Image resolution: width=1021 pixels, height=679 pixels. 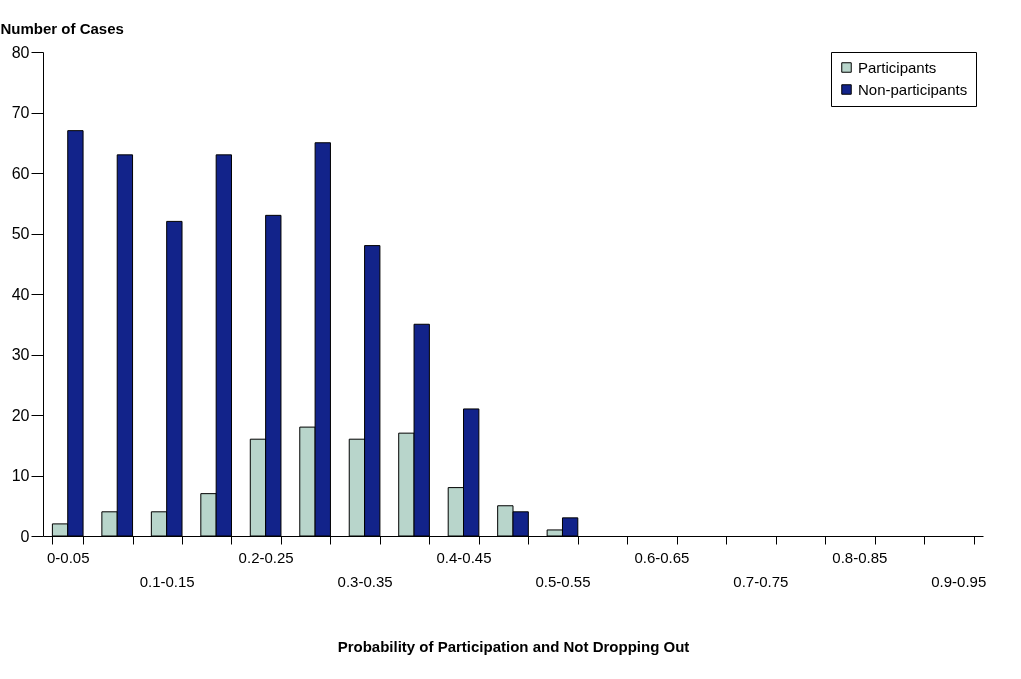 I want to click on y-tick-label: 30, so click(x=20, y=354).